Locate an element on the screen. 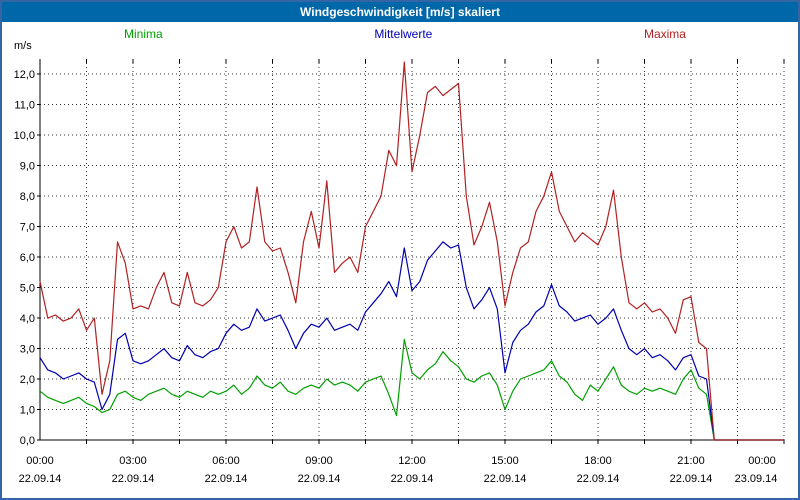 This screenshot has width=800, height=500. legend: Minima Mittelwerte Maxima is located at coordinates (400, 34).